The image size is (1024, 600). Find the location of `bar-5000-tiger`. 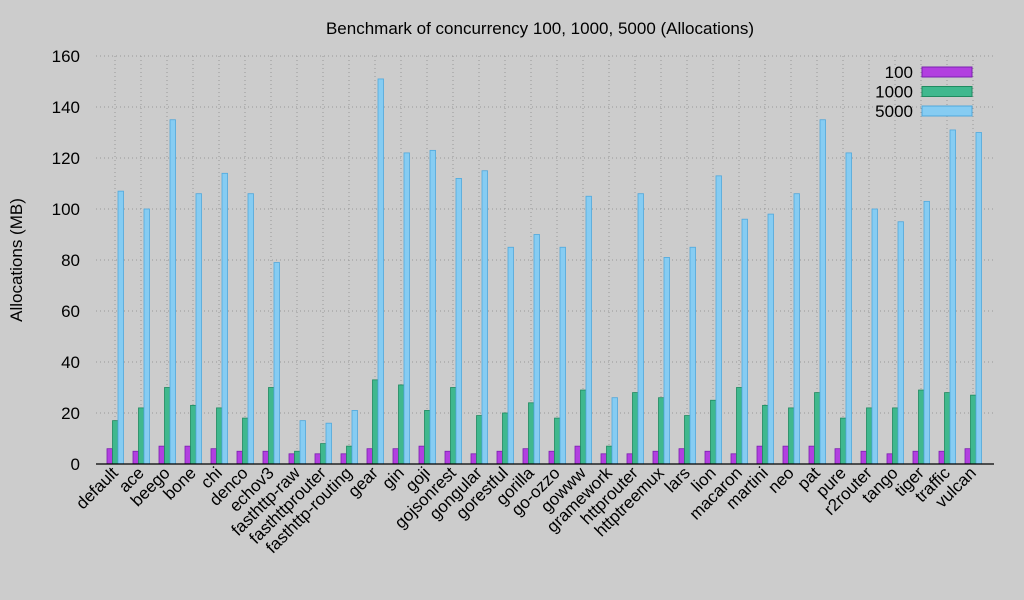

bar-5000-tiger is located at coordinates (926, 332).